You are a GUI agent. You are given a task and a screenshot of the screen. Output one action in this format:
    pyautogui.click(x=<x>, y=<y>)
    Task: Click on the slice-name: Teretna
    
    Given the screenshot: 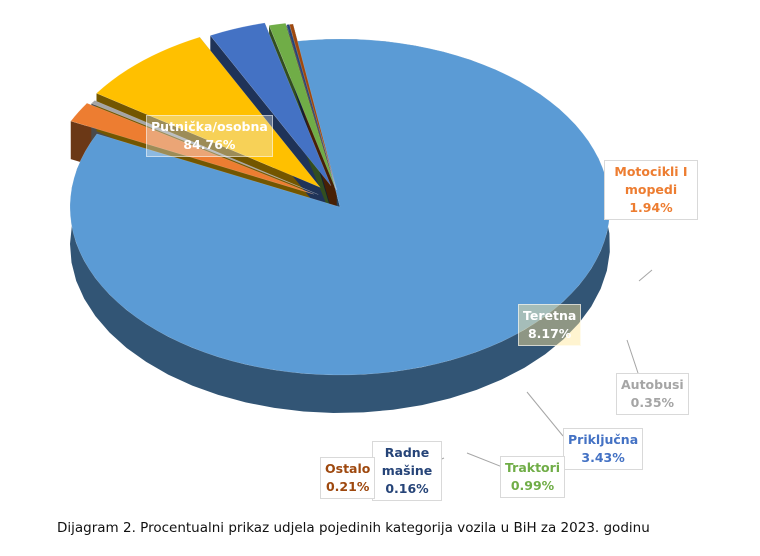 What is the action you would take?
    pyautogui.click(x=550, y=315)
    